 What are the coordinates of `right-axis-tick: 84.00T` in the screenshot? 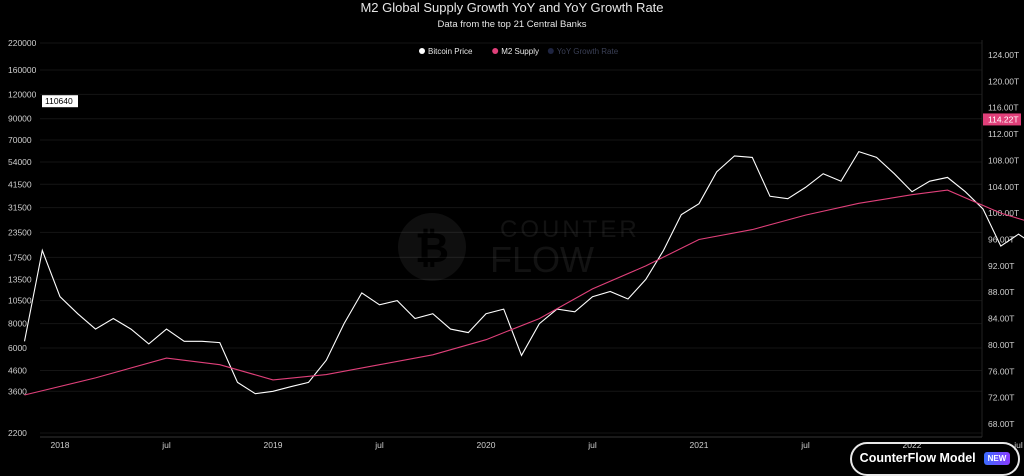 It's located at (1001, 319).